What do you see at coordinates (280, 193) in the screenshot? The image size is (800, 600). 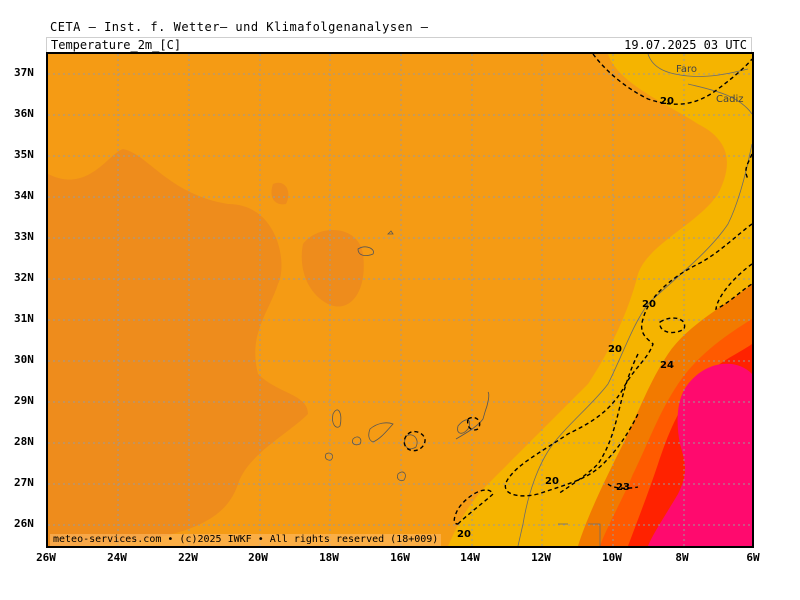 I see `cool-patch-small` at bounding box center [280, 193].